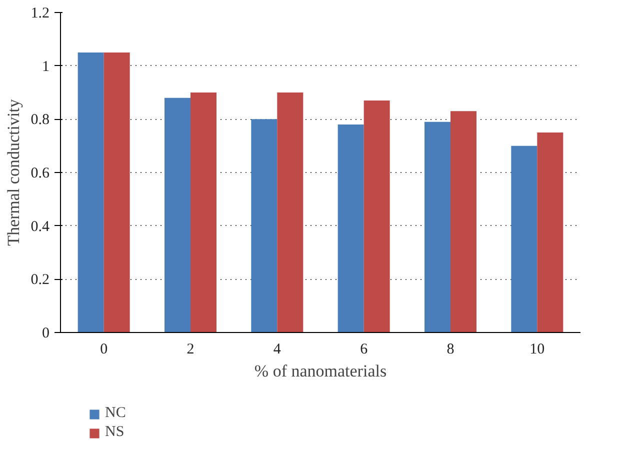  Describe the element at coordinates (40, 174) in the screenshot. I see `y-tick-label: 0.6` at that location.